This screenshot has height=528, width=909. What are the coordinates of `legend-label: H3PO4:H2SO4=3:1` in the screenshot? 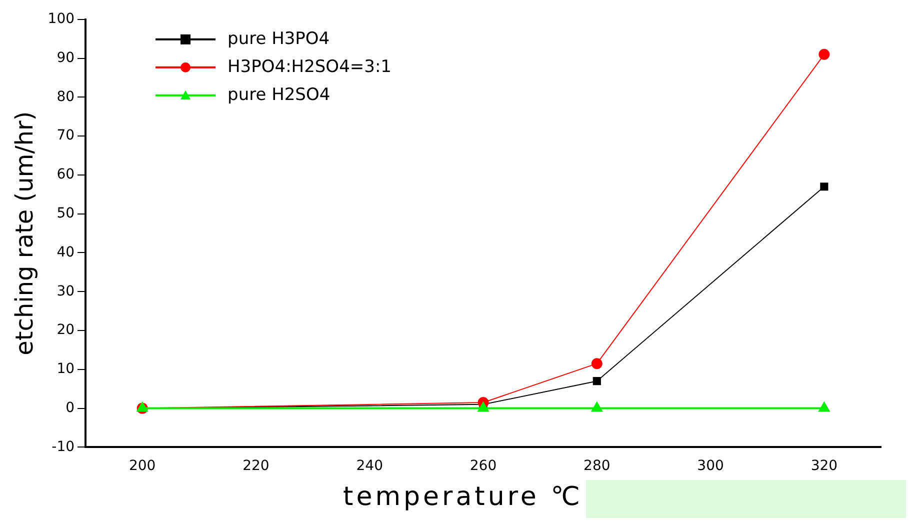 It's located at (310, 66).